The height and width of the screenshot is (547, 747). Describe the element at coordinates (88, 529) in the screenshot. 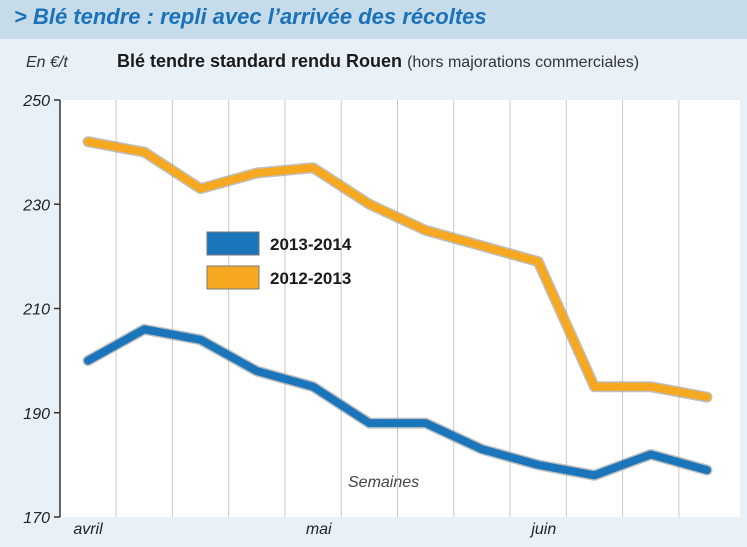

I see `x-month-label: avril` at that location.